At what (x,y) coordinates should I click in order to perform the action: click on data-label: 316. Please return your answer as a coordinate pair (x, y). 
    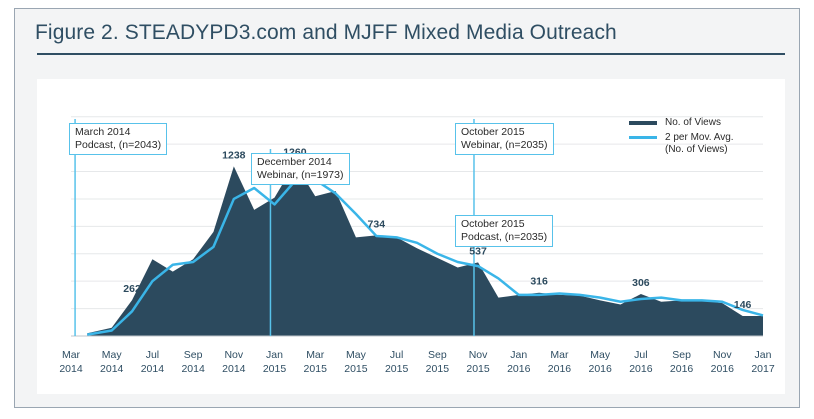
    Looking at the image, I should click on (539, 282).